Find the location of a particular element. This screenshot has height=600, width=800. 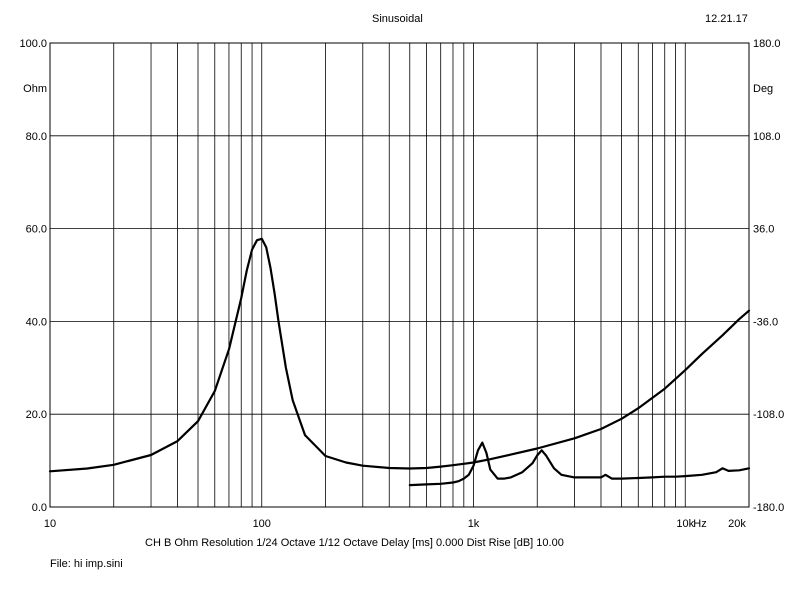

x-axis-unit-label: Hz is located at coordinates (699, 524).